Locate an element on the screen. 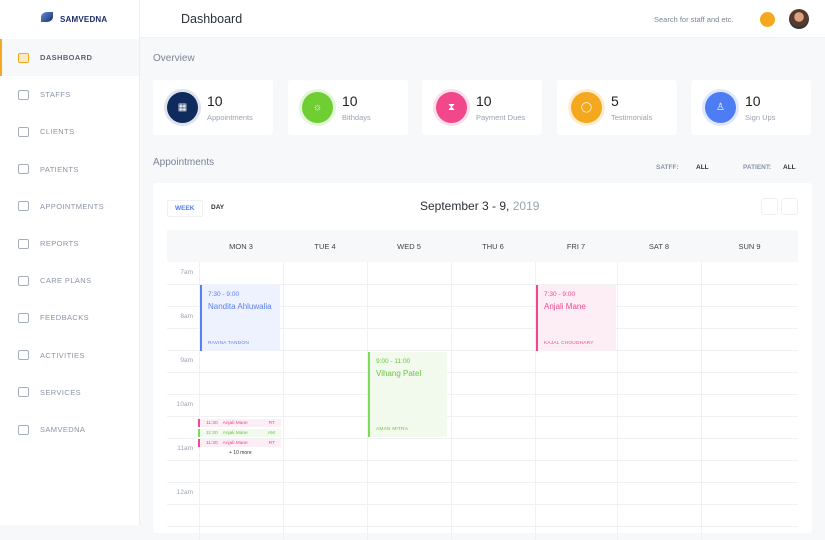  staff-filter: ALL is located at coordinates (702, 167).